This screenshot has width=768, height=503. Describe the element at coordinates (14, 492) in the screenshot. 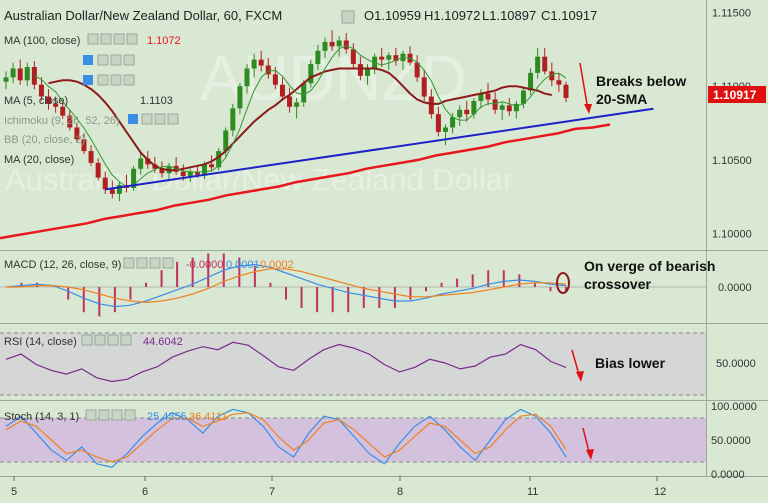

I see `x-tick-label: 5` at that location.